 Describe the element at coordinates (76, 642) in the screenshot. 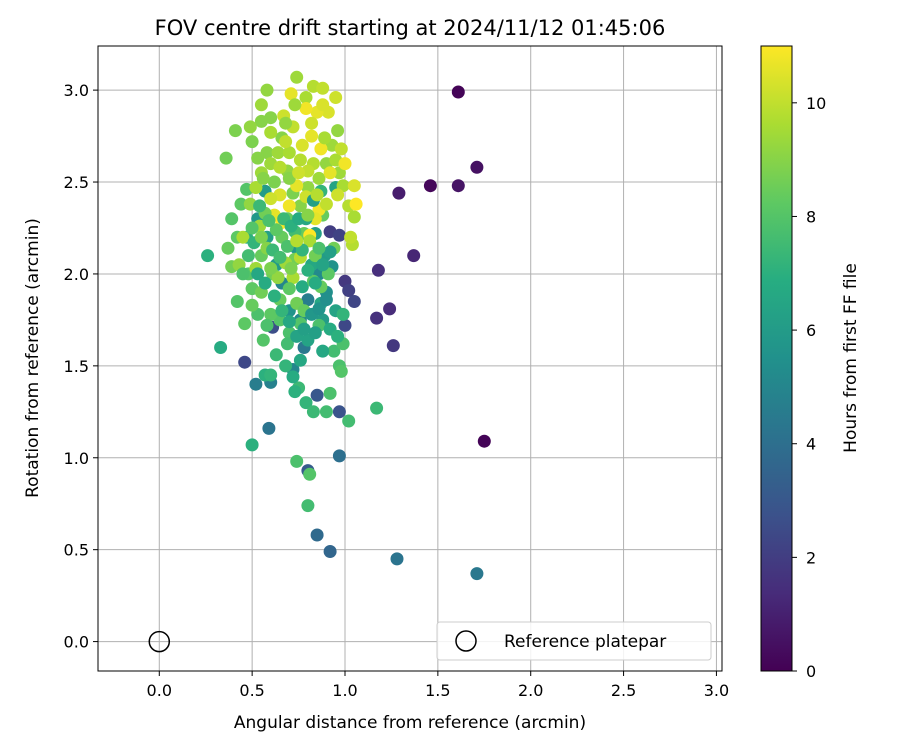

I see `y-tick-label: 0.0` at that location.